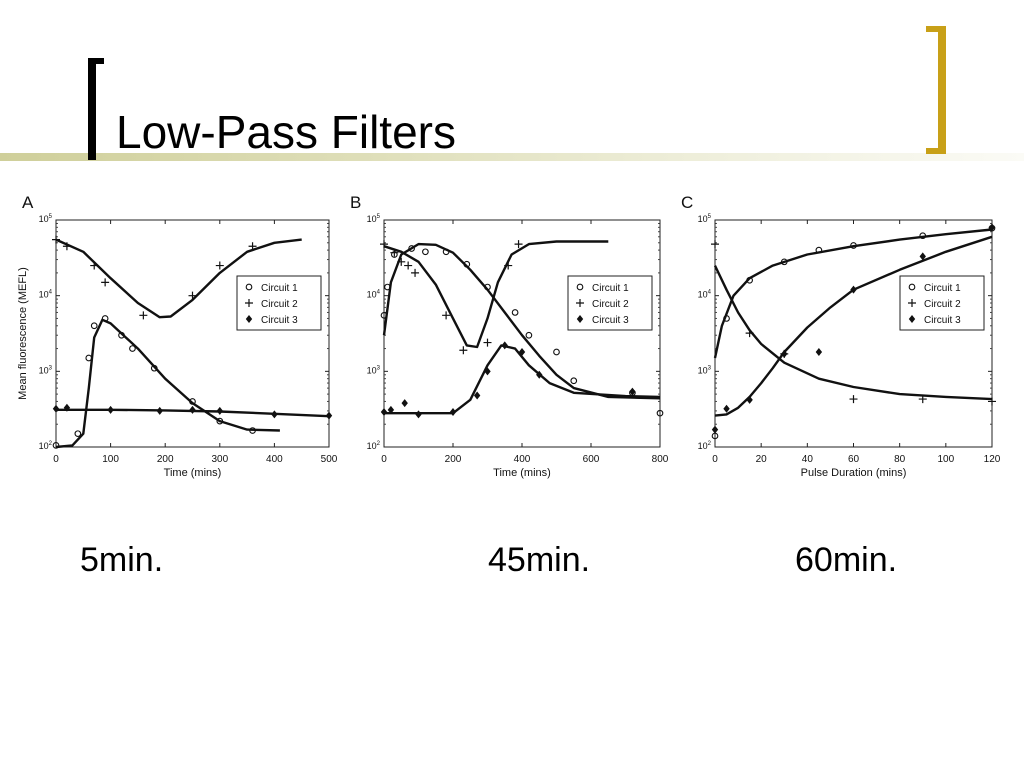 This screenshot has height=768, width=1024. What do you see at coordinates (942, 320) in the screenshot?
I see `panel-c-legend-label: Circuit 3` at bounding box center [942, 320].